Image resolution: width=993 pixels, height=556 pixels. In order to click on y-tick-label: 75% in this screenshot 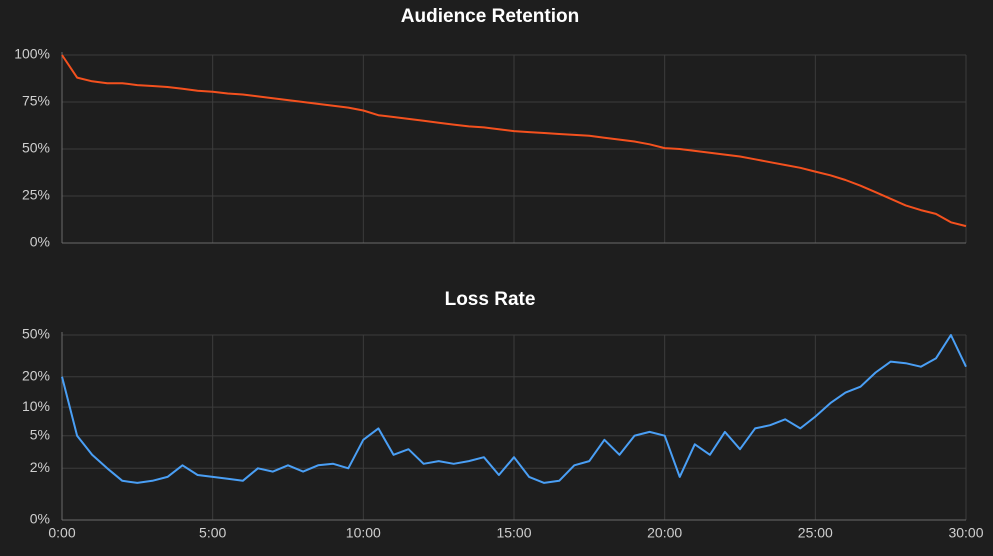, I will do `click(36, 101)`.